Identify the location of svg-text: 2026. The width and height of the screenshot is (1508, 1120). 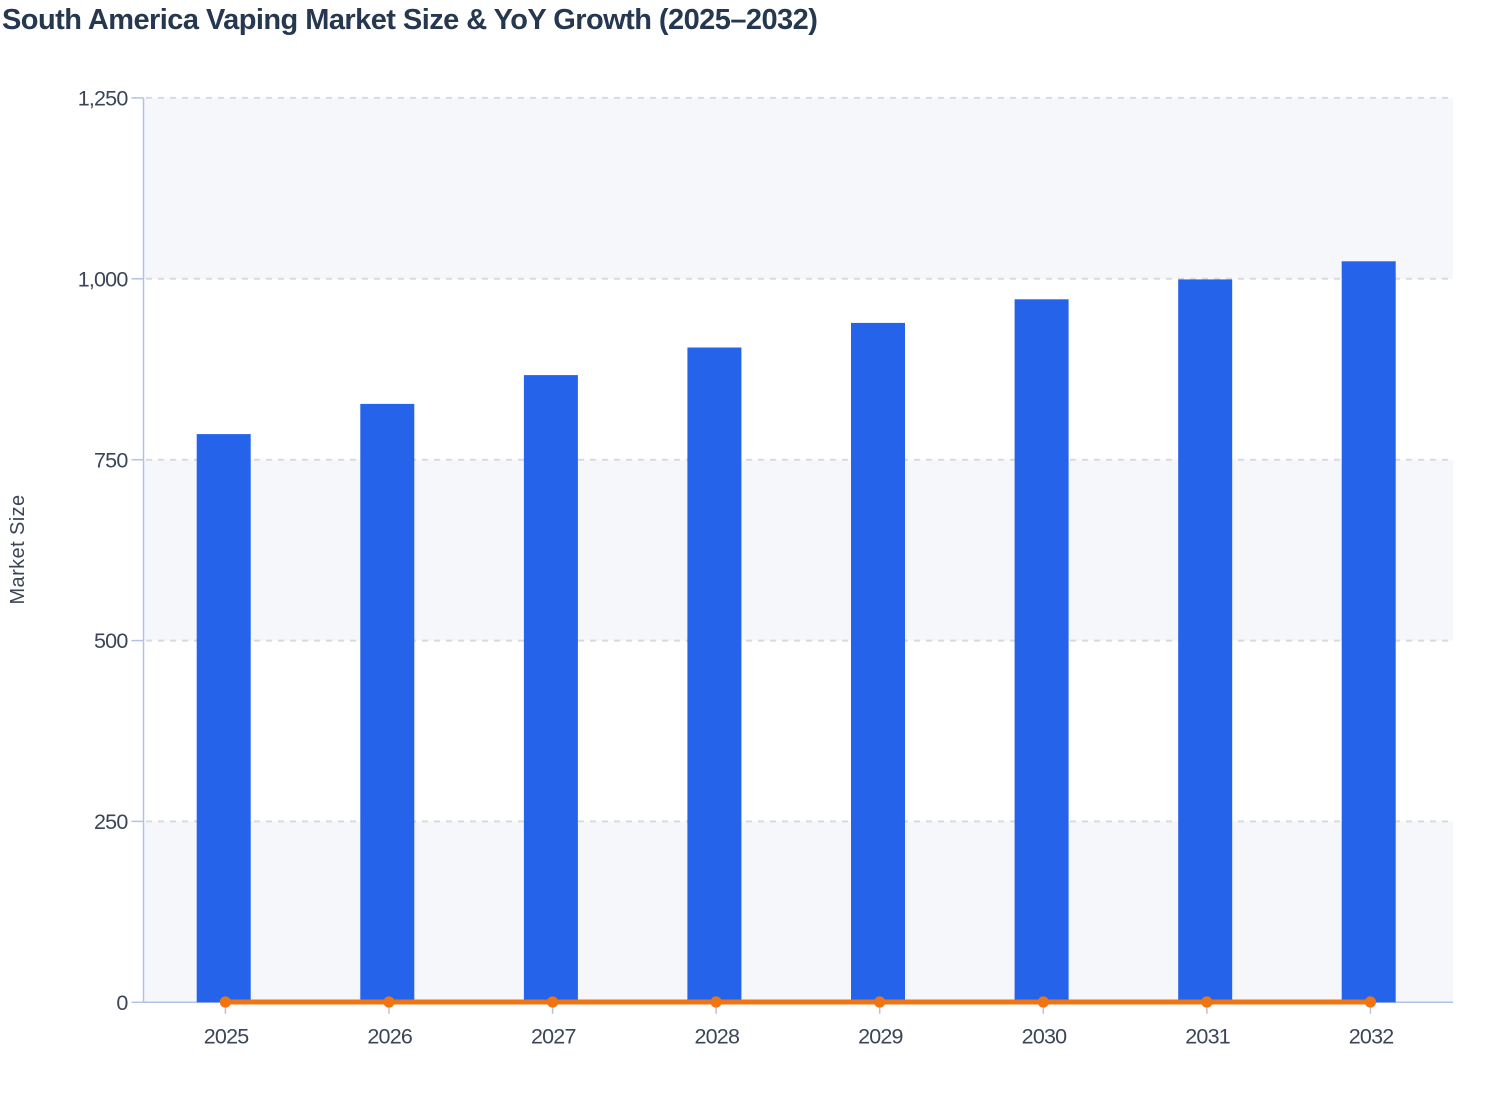
(389, 1037).